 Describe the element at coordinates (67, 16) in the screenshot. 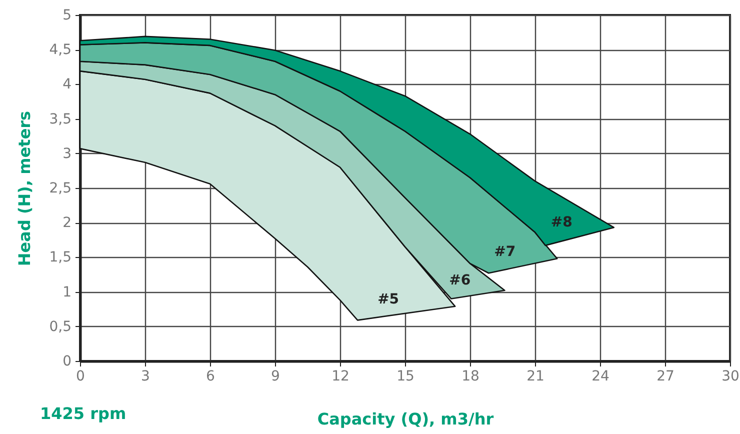

I see `y-tick-label: 5` at that location.